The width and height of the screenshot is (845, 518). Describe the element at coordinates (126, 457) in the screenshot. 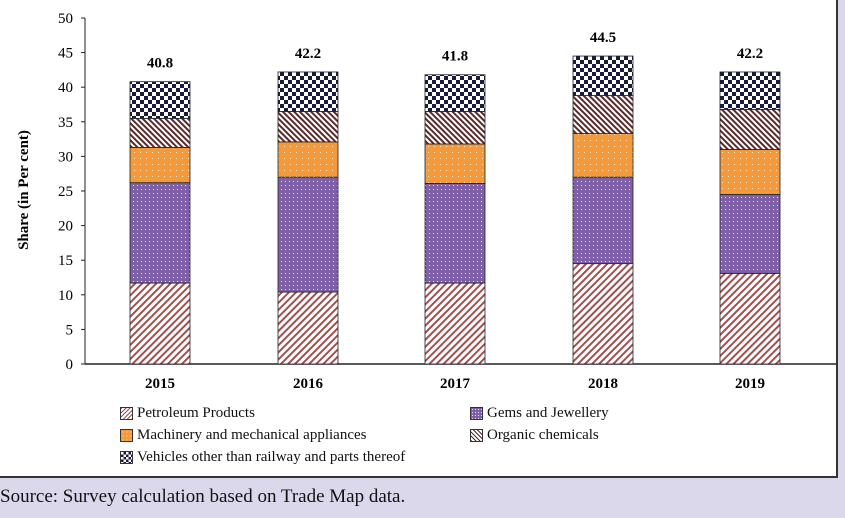

I see `vehicles-swatch-icon` at that location.